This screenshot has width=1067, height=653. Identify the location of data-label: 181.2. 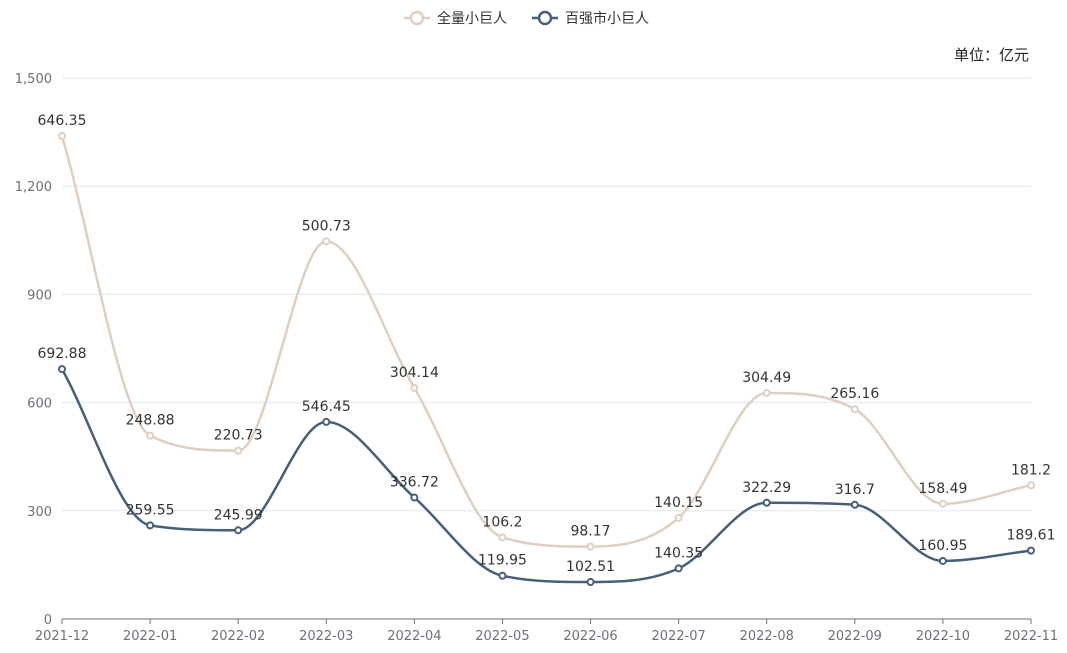
(1031, 470).